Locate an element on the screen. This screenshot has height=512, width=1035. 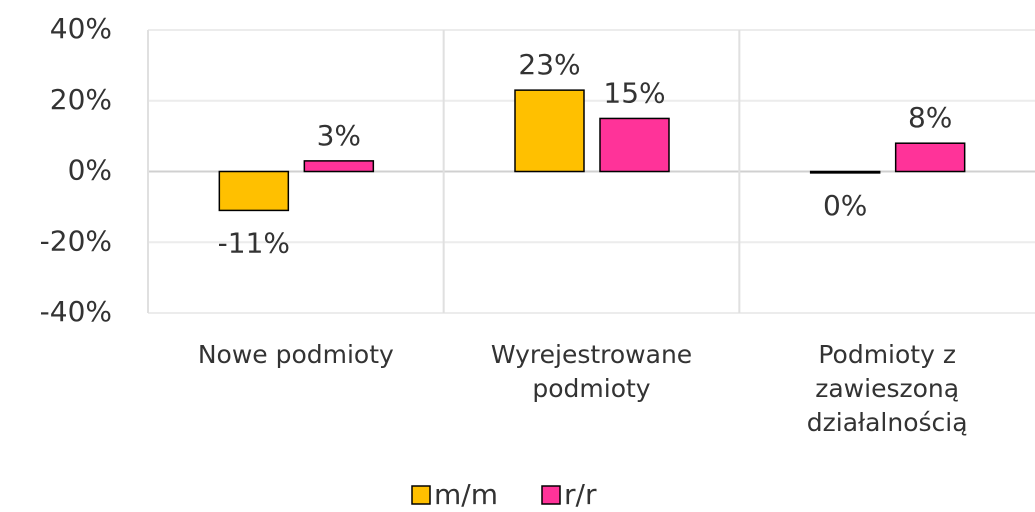
y-tick-label: -20% is located at coordinates (76, 240).